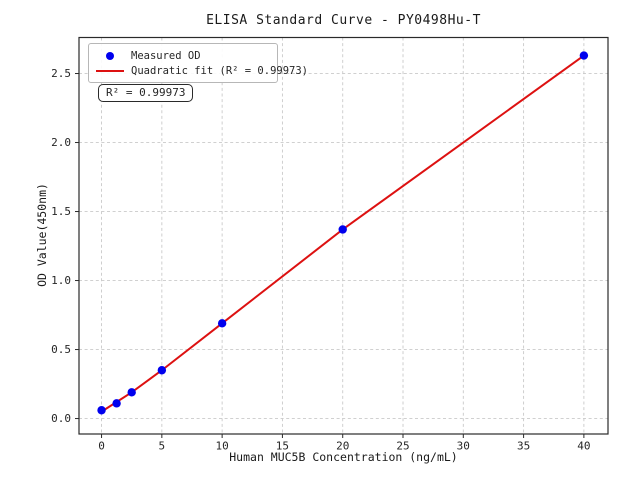 The width and height of the screenshot is (640, 480). Describe the element at coordinates (463, 446) in the screenshot. I see `x-tick-label: 30` at that location.